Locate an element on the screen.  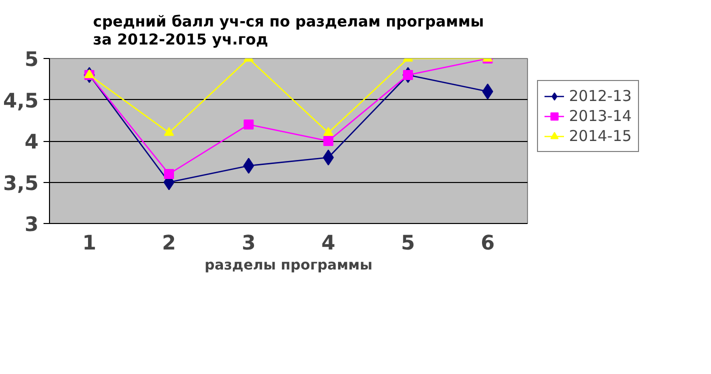
y-tick-label: 3 is located at coordinates (31, 224).